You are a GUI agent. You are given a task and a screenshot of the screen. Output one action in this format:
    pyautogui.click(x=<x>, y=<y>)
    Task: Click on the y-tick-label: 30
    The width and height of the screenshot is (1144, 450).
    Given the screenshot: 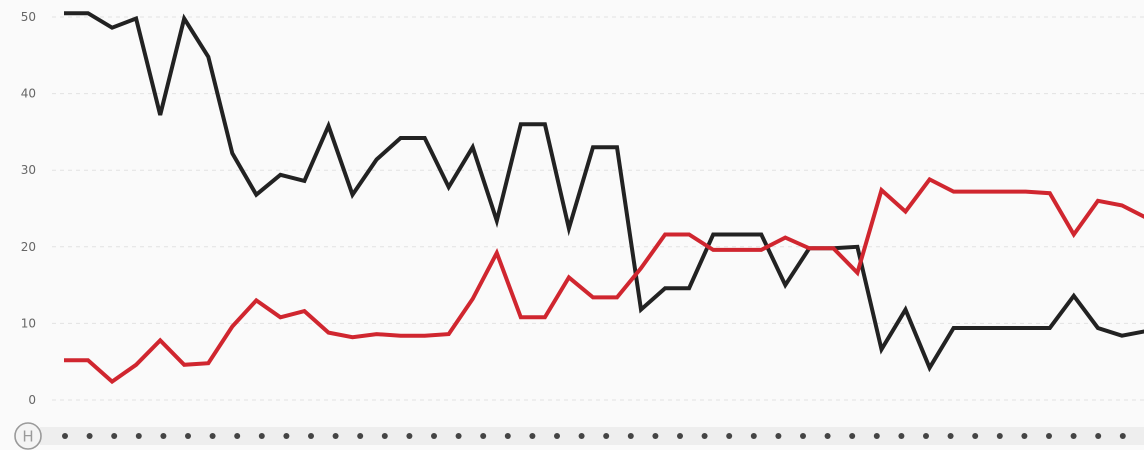 What is the action you would take?
    pyautogui.click(x=28, y=170)
    